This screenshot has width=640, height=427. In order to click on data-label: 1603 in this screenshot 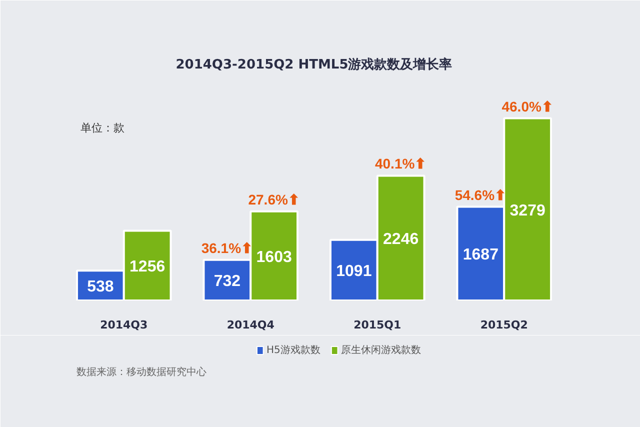, I will do `click(274, 257)`.